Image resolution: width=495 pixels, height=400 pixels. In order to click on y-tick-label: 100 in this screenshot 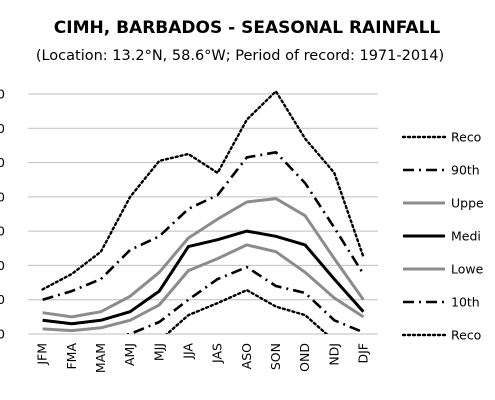, I will do `click(2, 299)`.